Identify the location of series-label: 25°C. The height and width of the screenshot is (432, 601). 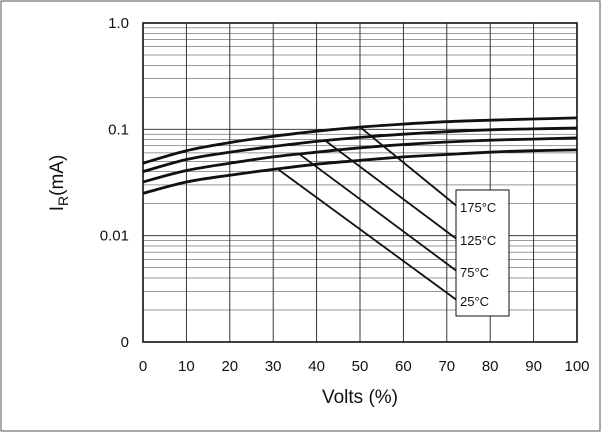
(474, 301).